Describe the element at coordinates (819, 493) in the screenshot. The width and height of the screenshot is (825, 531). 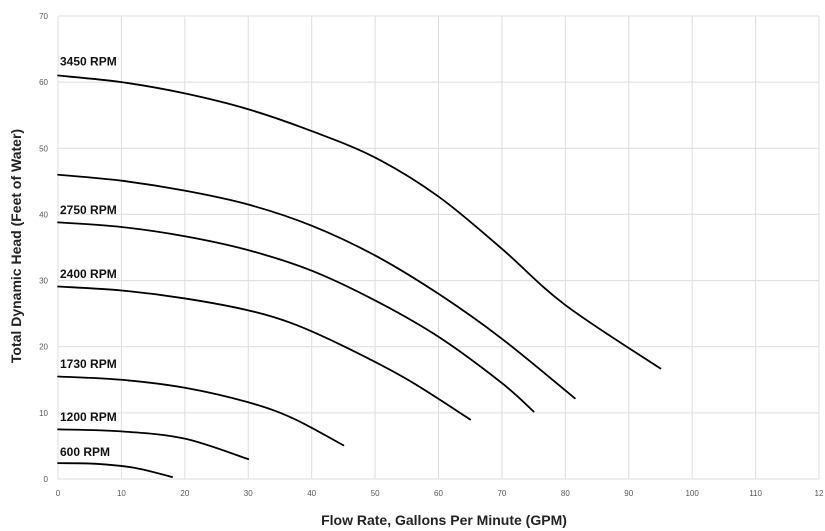
I see `x-tick-label: 12` at that location.